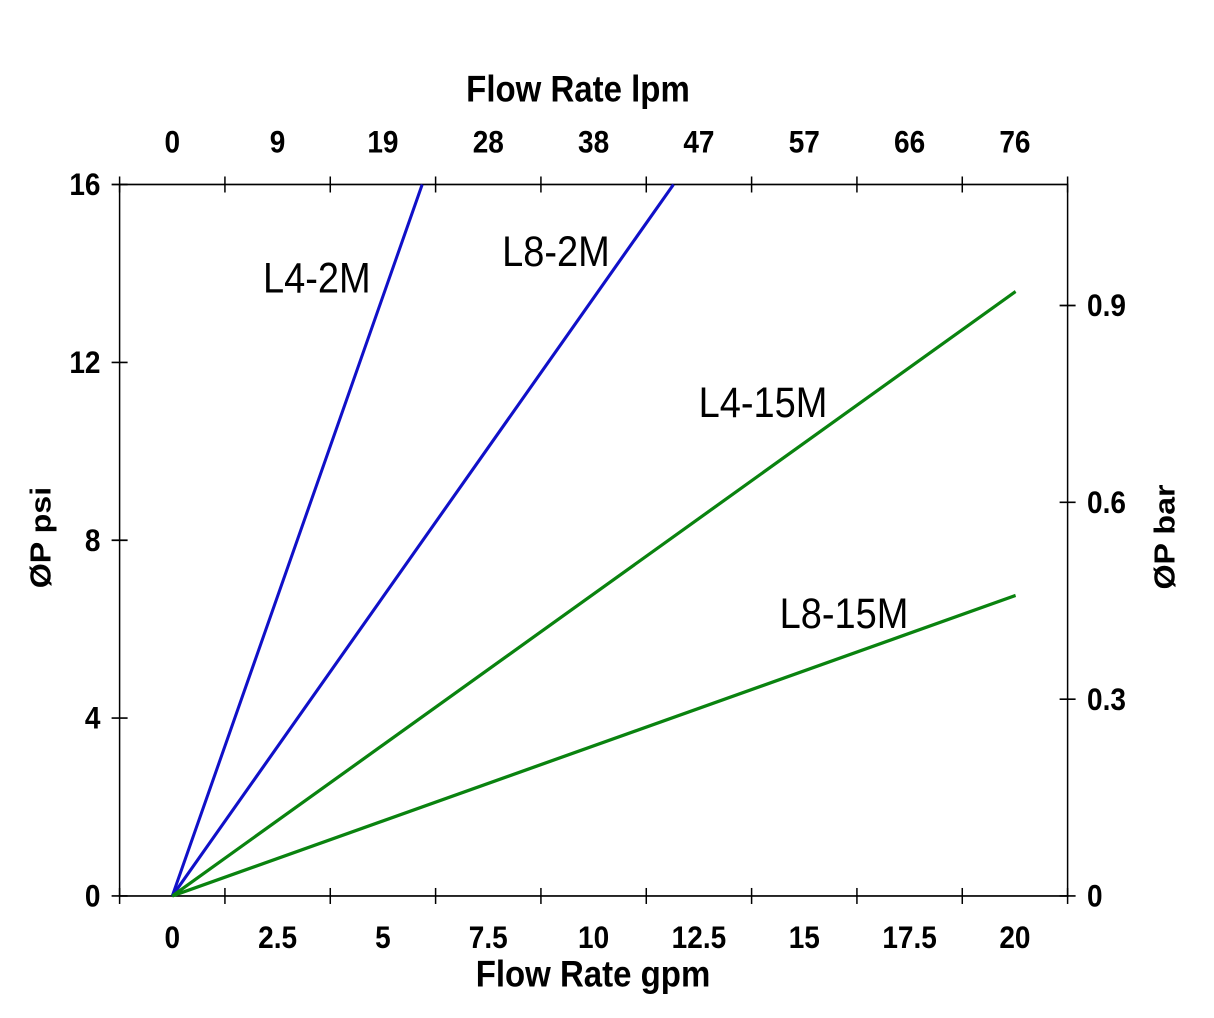 The height and width of the screenshot is (1018, 1214). What do you see at coordinates (1014, 938) in the screenshot?
I see `svg-text: 20` at bounding box center [1014, 938].